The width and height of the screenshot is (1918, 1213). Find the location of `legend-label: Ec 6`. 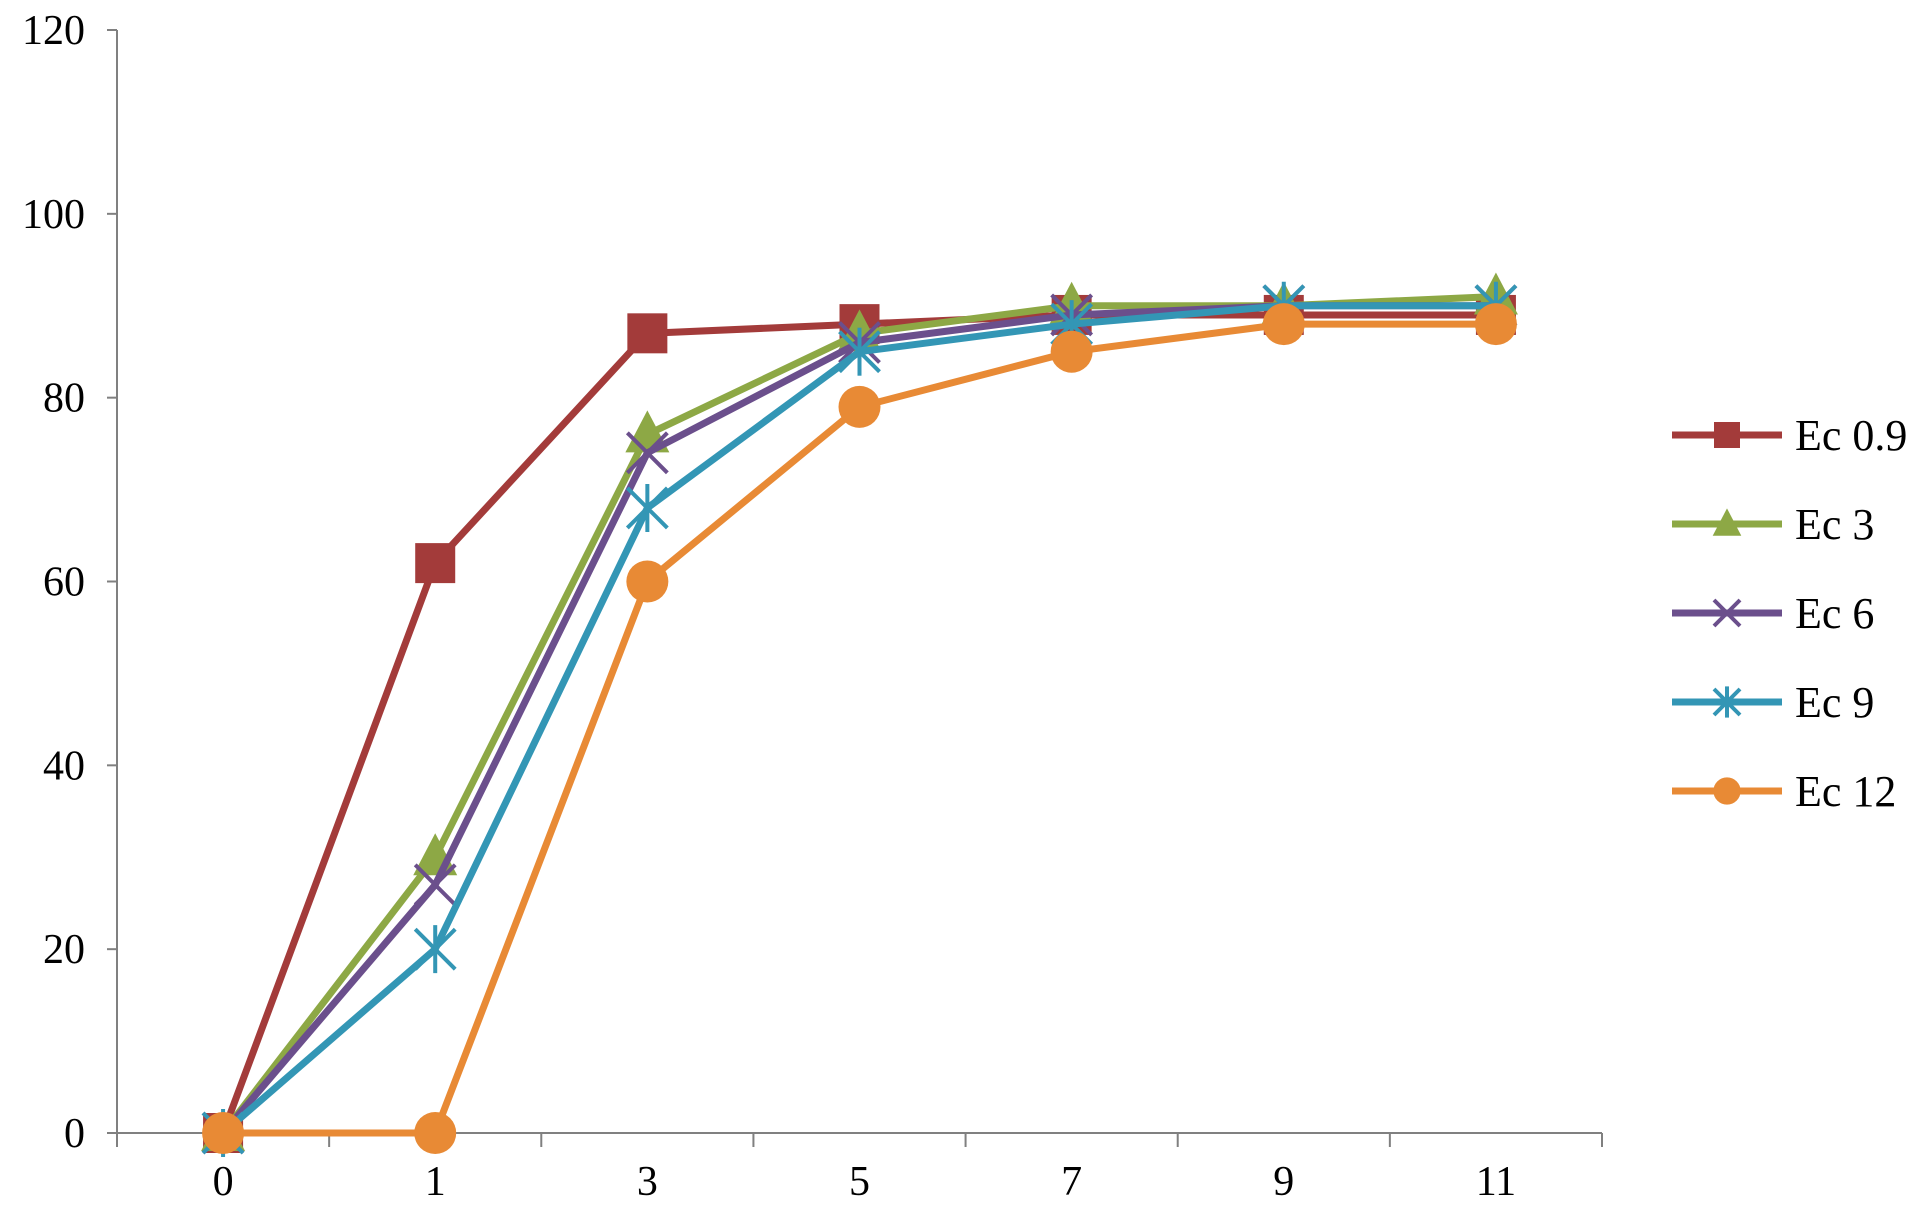

legend-label: Ec 6 is located at coordinates (1834, 613).